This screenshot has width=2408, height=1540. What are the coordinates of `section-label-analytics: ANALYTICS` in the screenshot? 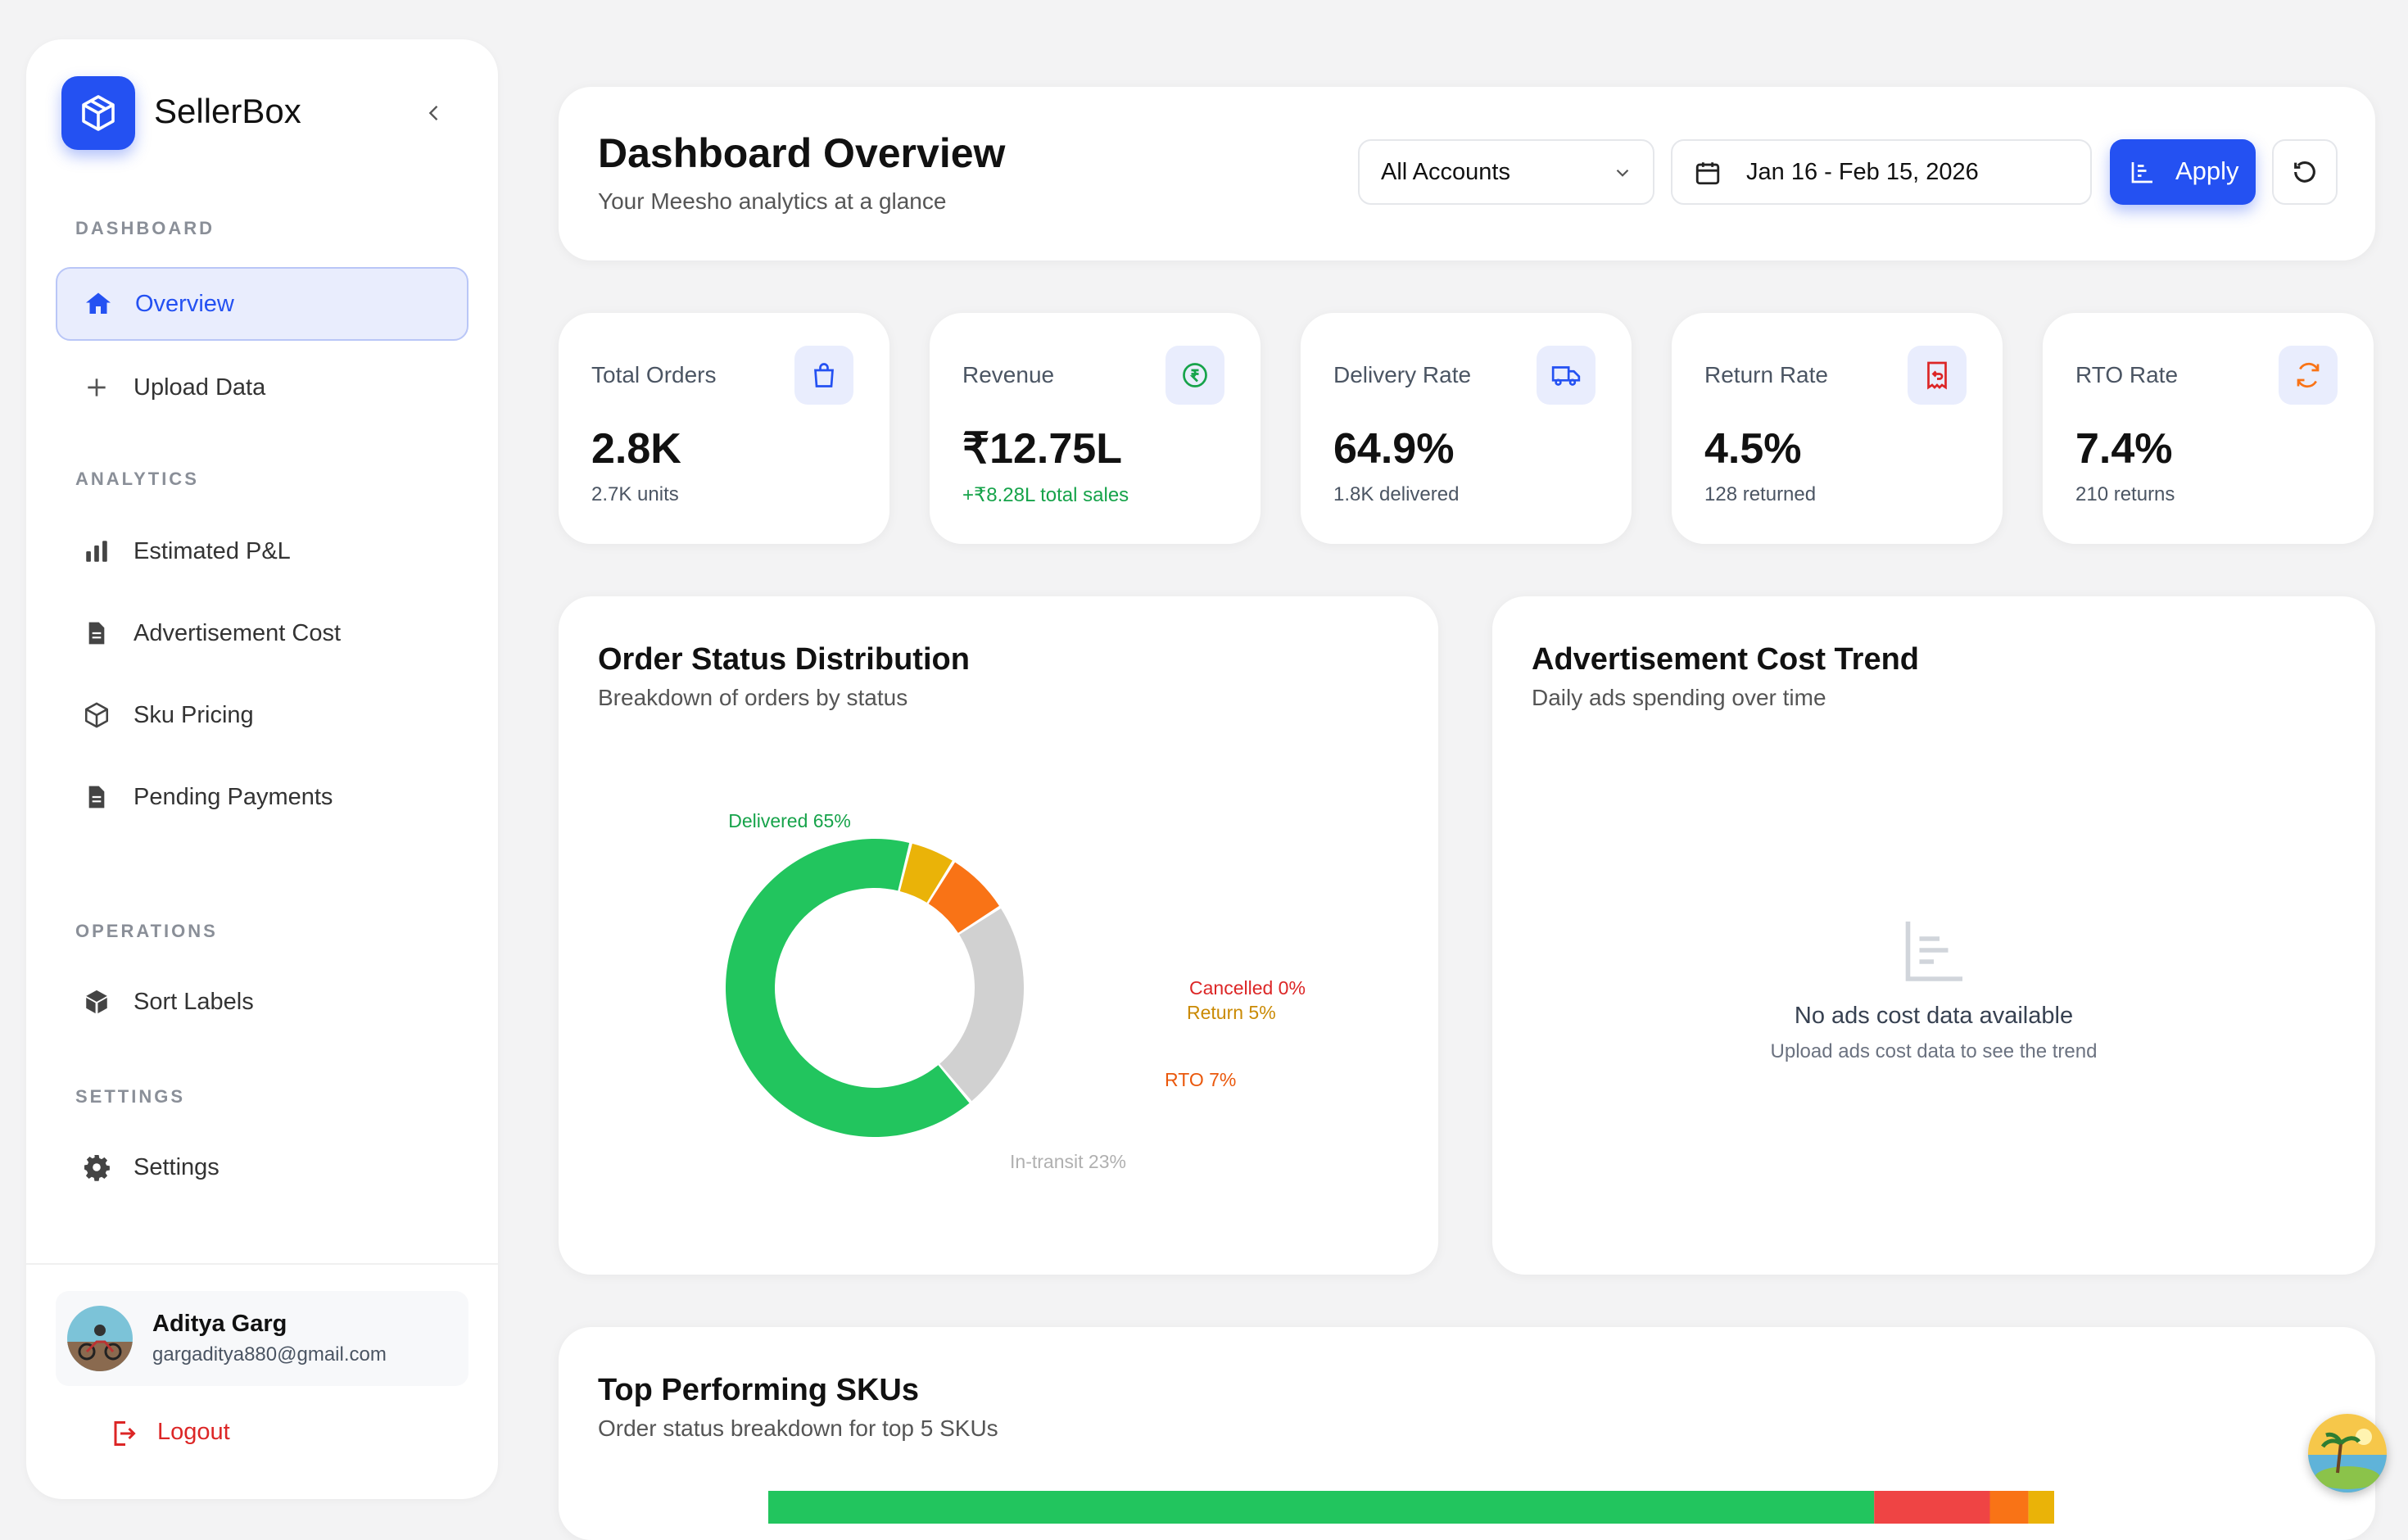 It's located at (137, 479).